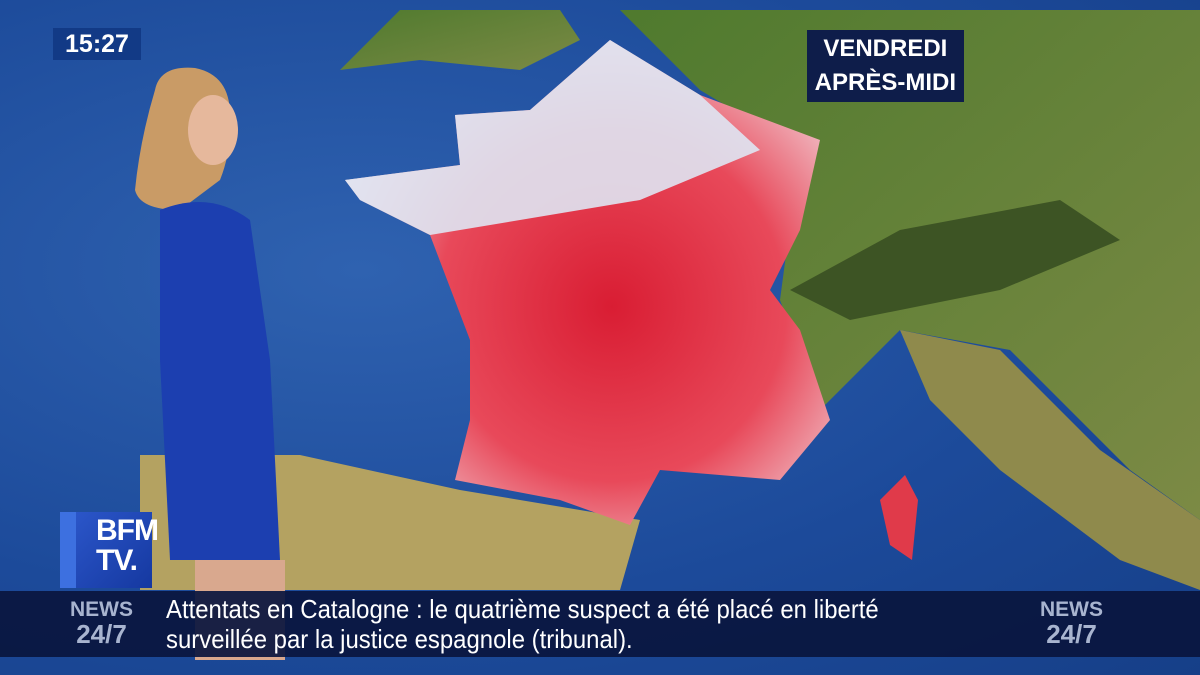 The height and width of the screenshot is (675, 1200). I want to click on forecast-period-label: VENDREDI APRÈS-MIDI, so click(885, 66).